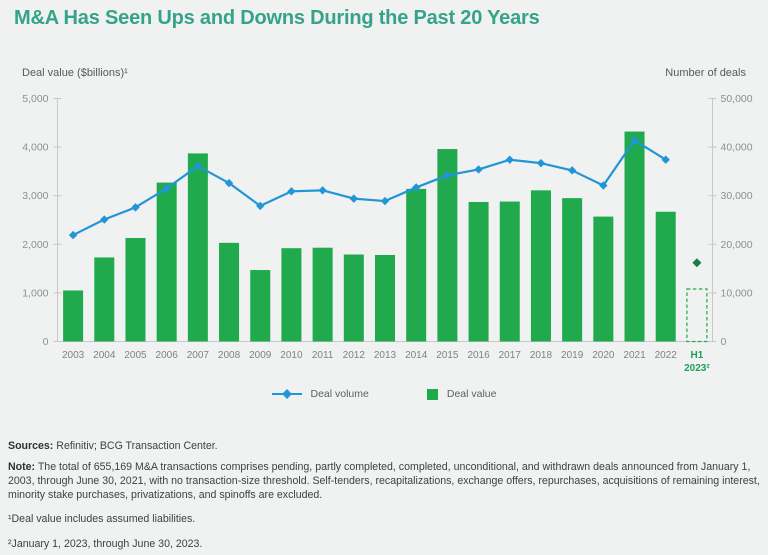  I want to click on svg-text: 2023², so click(697, 368).